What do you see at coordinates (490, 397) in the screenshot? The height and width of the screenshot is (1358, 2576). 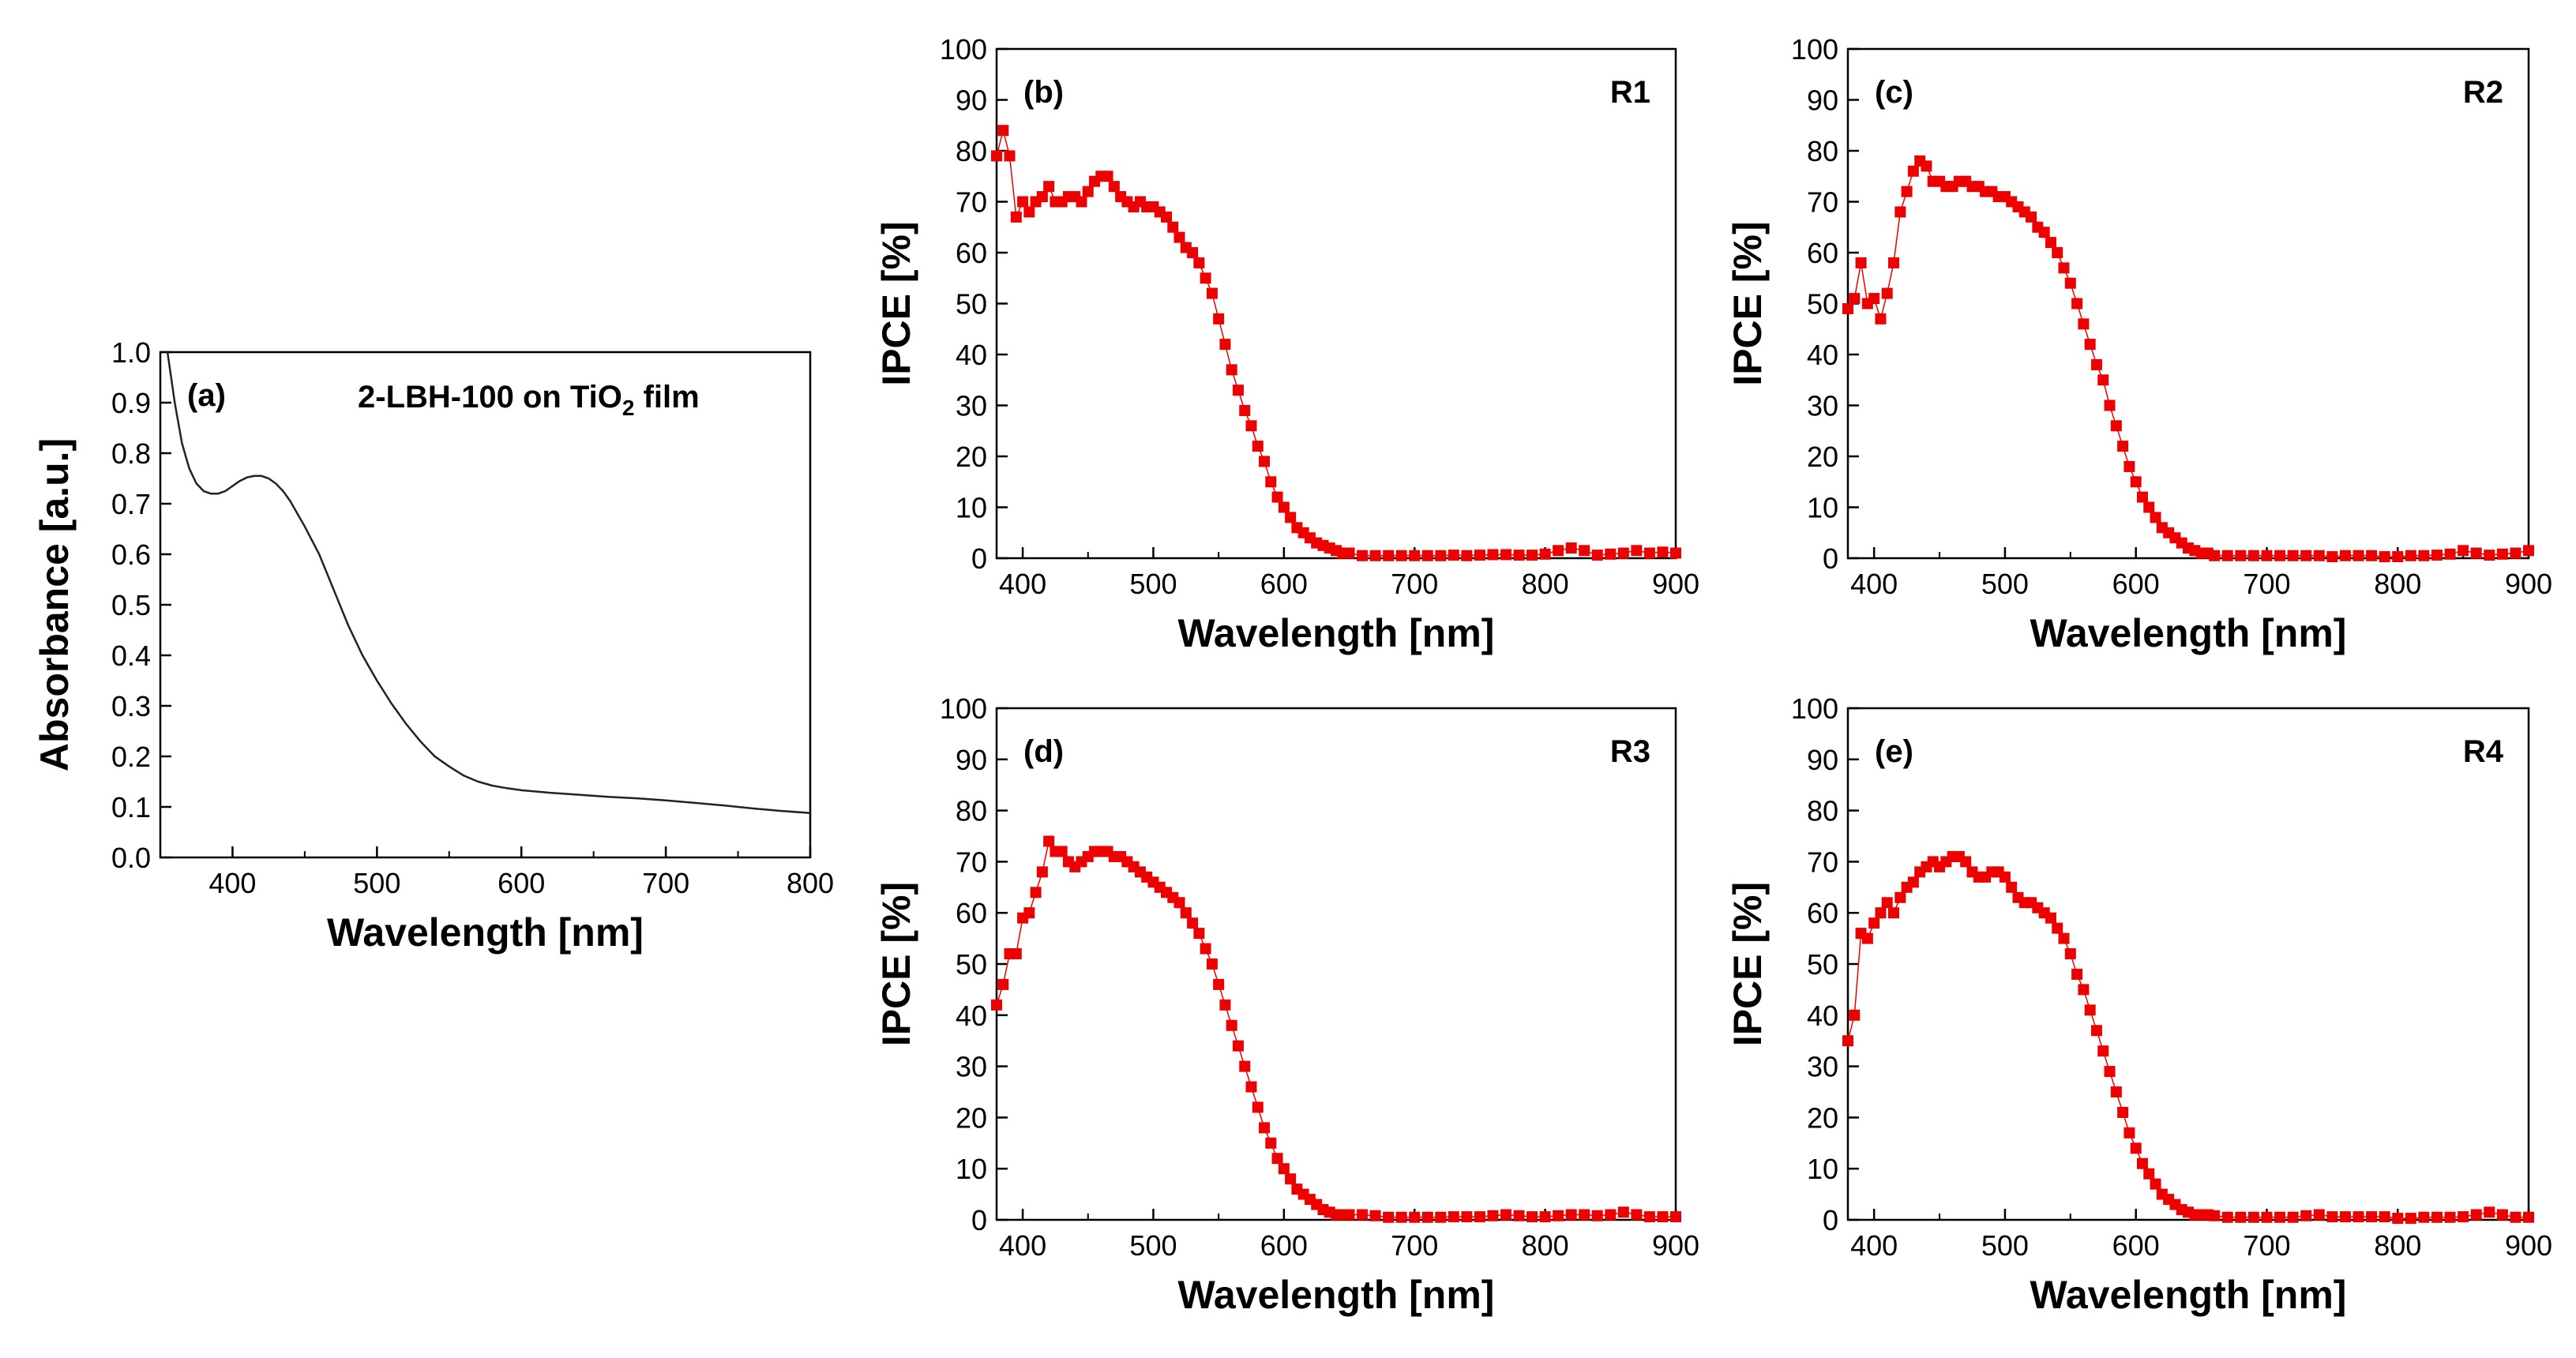 I see `annotation-main: 2-LBH-100 on TiO` at bounding box center [490, 397].